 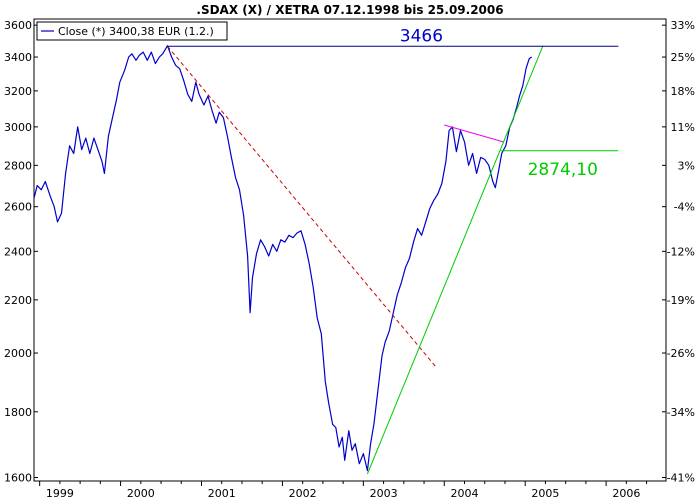 I want to click on y-left-tick-label: 3200, so click(x=18, y=91).